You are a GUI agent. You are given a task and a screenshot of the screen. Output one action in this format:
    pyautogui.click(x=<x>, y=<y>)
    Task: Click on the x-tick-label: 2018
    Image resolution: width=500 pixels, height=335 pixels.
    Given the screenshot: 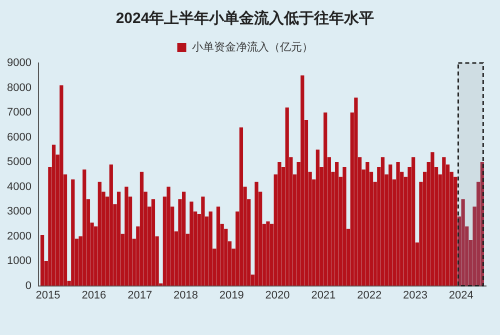 What is the action you would take?
    pyautogui.click(x=185, y=295)
    